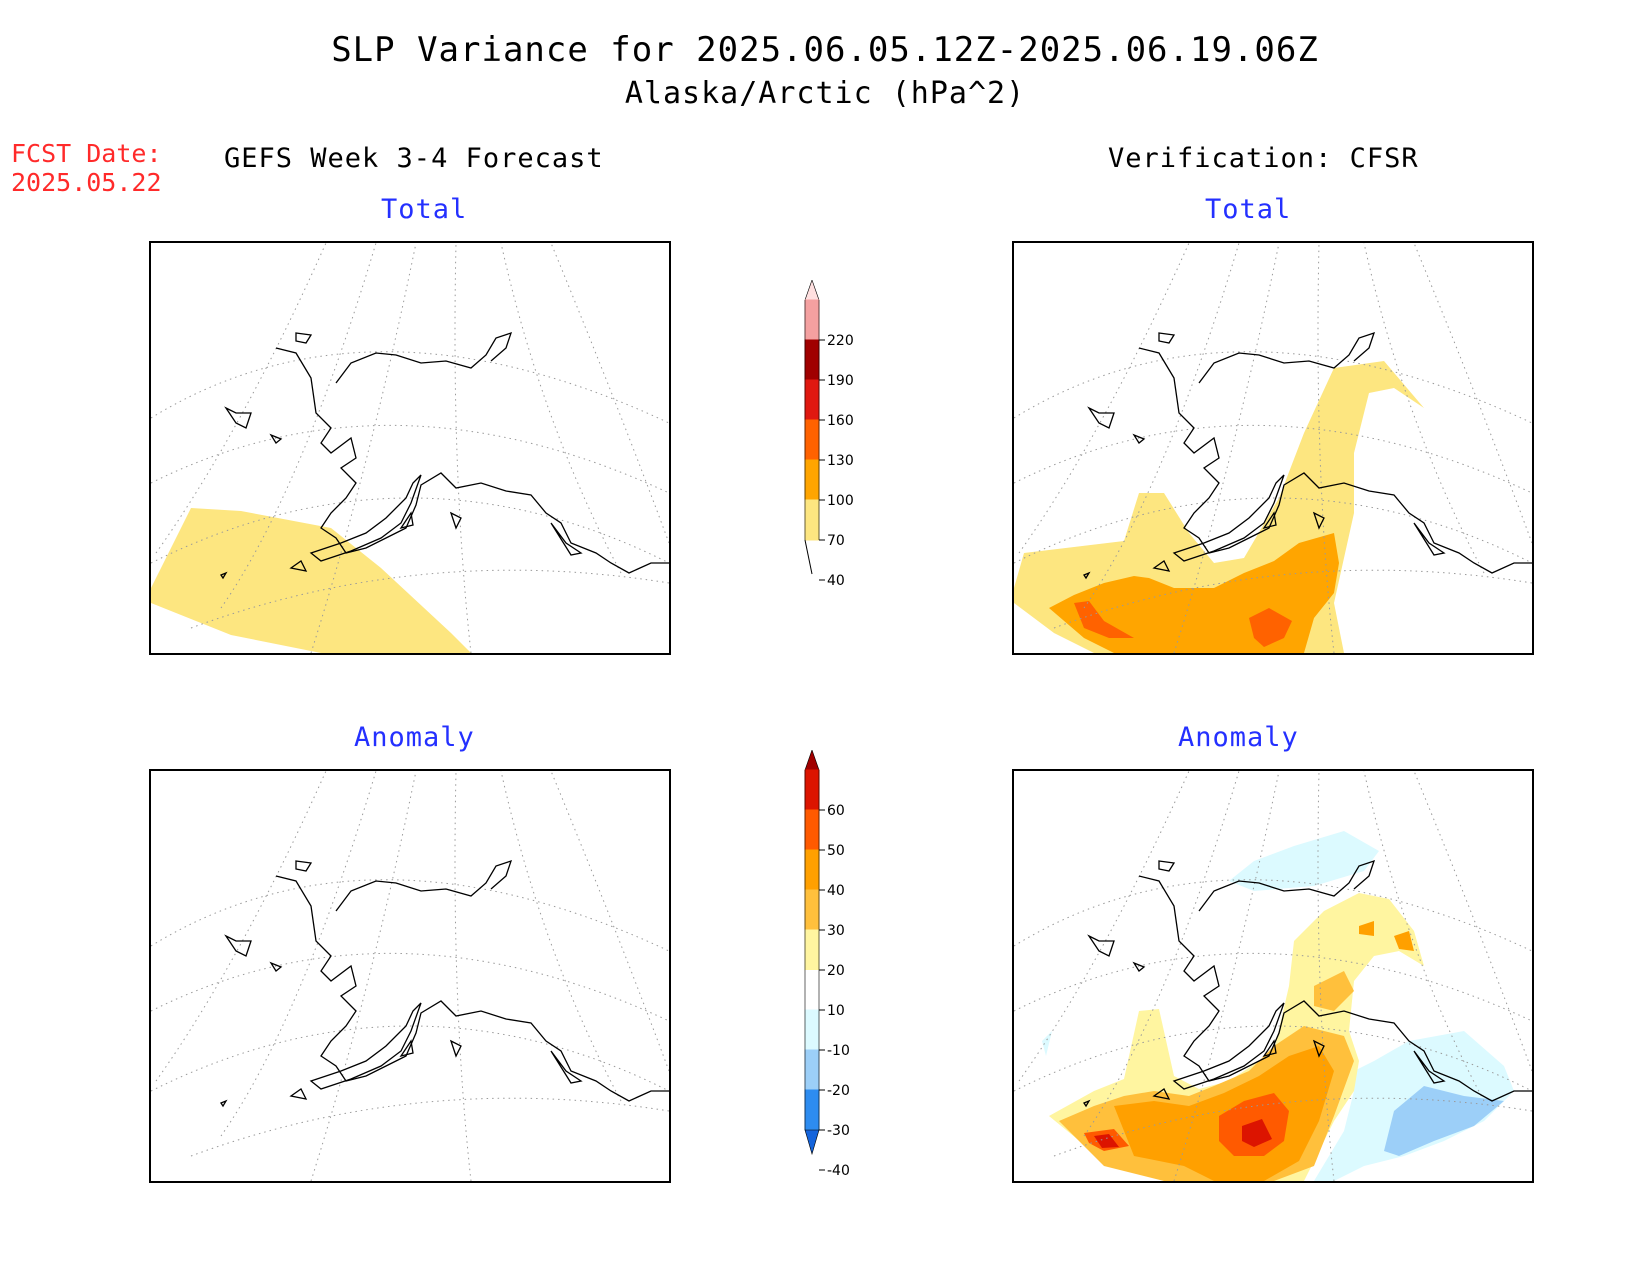 The height and width of the screenshot is (1275, 1650). What do you see at coordinates (812, 760) in the screenshot?
I see `colorbar-top-arrow` at bounding box center [812, 760].